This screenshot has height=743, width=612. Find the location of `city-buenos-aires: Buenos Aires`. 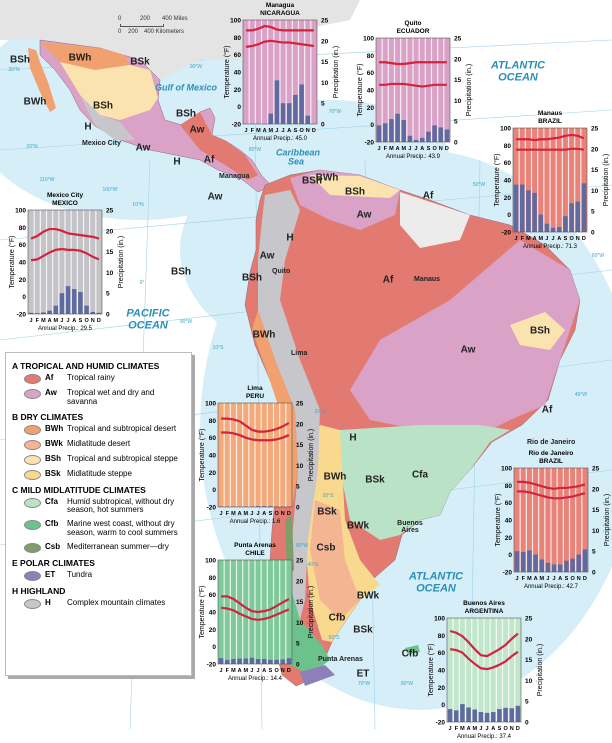

city-buenos-aires: Buenos Aires is located at coordinates (410, 527).